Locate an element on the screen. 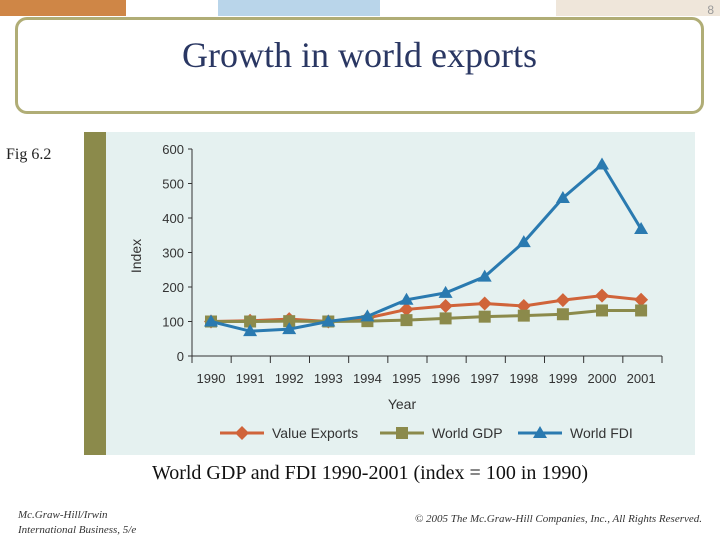 Image resolution: width=720 pixels, height=540 pixels. decor-bar-blue is located at coordinates (299, 8).